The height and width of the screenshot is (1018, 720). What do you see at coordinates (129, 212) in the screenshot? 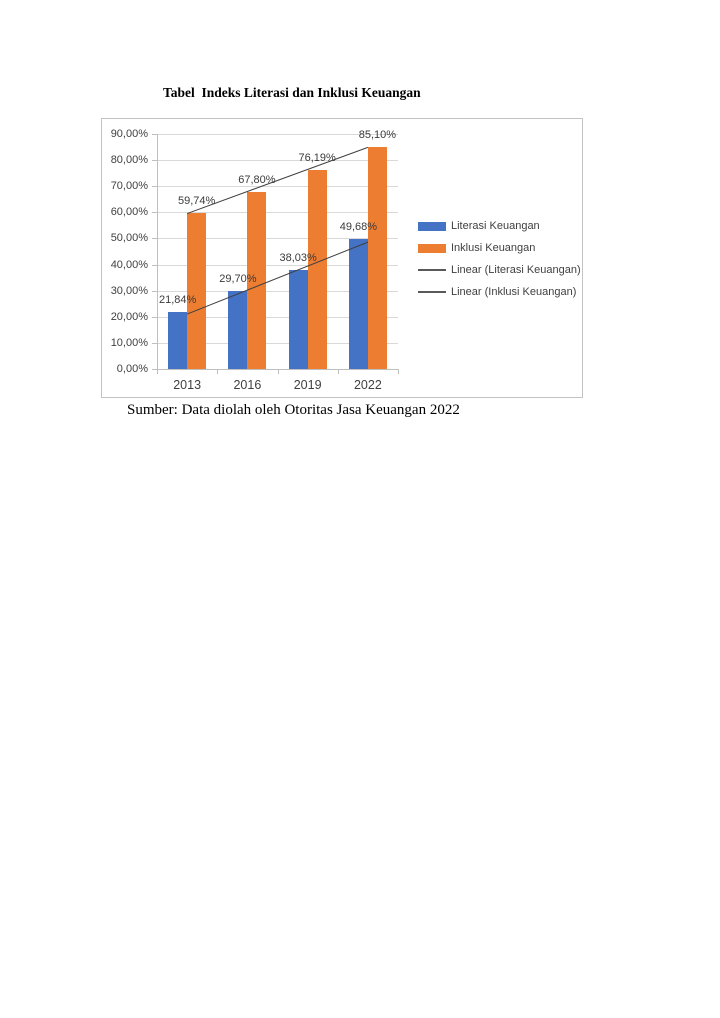
I see `y-axis-tick-label: 60,00%` at bounding box center [129, 212].